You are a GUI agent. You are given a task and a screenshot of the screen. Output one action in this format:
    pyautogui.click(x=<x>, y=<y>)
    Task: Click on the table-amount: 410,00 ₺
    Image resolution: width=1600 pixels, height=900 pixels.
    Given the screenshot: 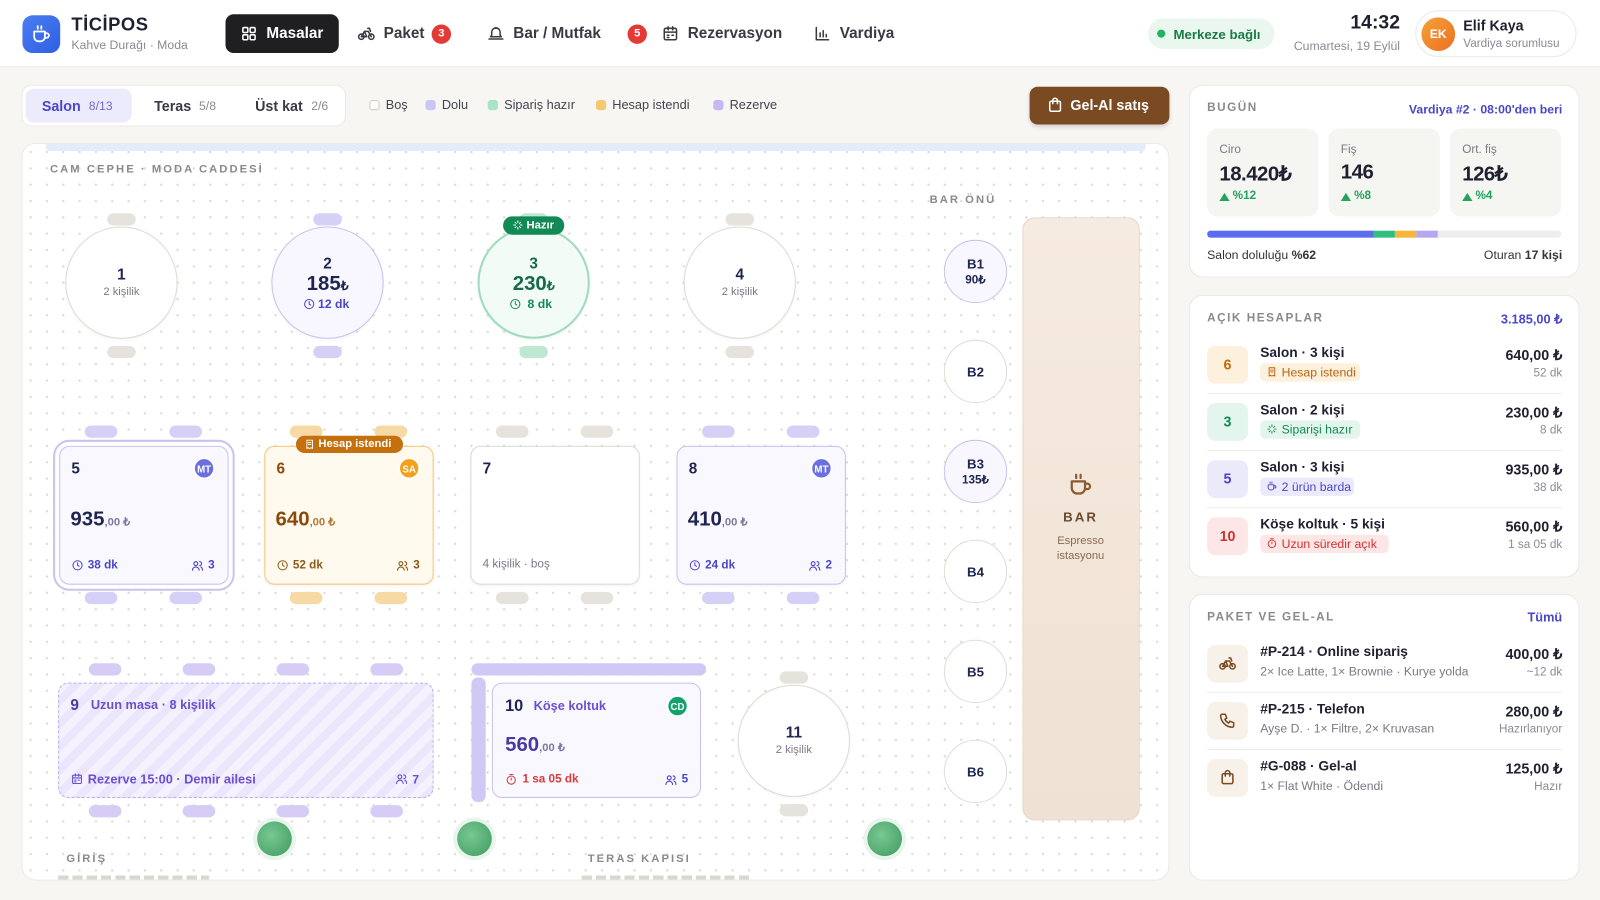 What is the action you would take?
    pyautogui.click(x=718, y=519)
    